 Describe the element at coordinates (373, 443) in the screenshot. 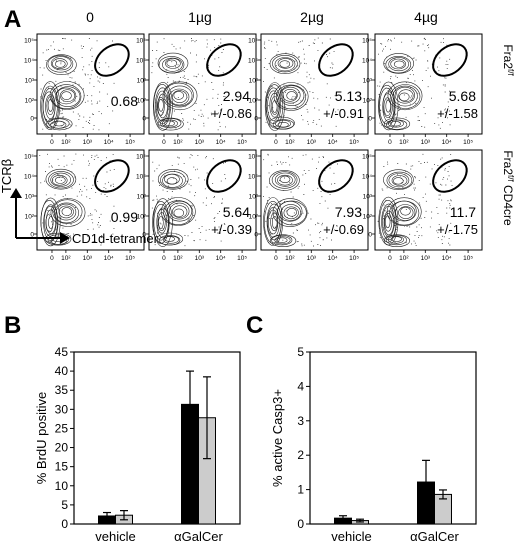

I see `chart-casp3: 0 1 2 3 4 5 % active Casp3+ vehicle αGalCer` at that location.